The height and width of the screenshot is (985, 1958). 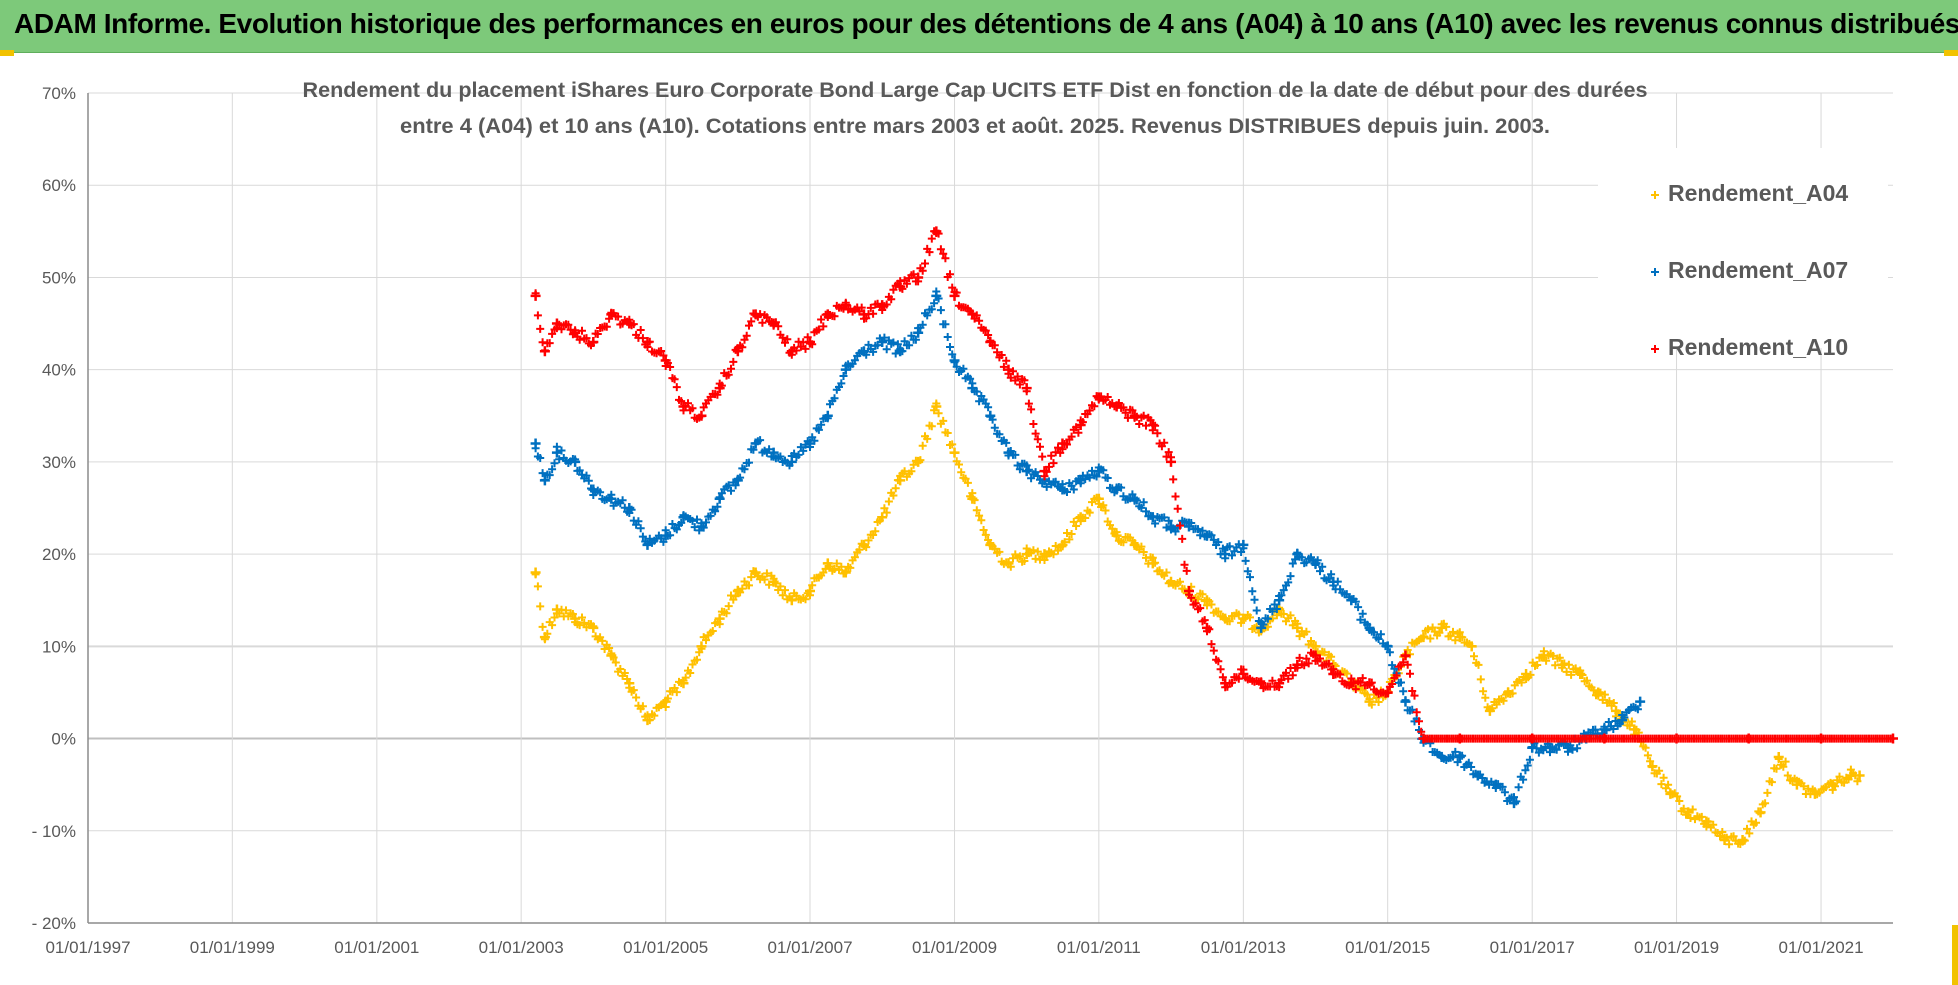 I want to click on corner-accent-left, so click(x=7, y=53).